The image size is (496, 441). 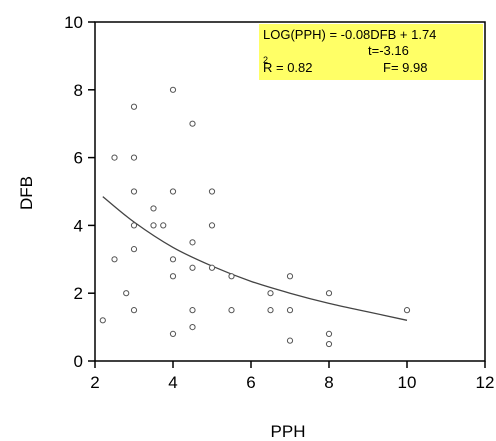 What do you see at coordinates (94, 382) in the screenshot?
I see `x-tick-label: 2` at bounding box center [94, 382].